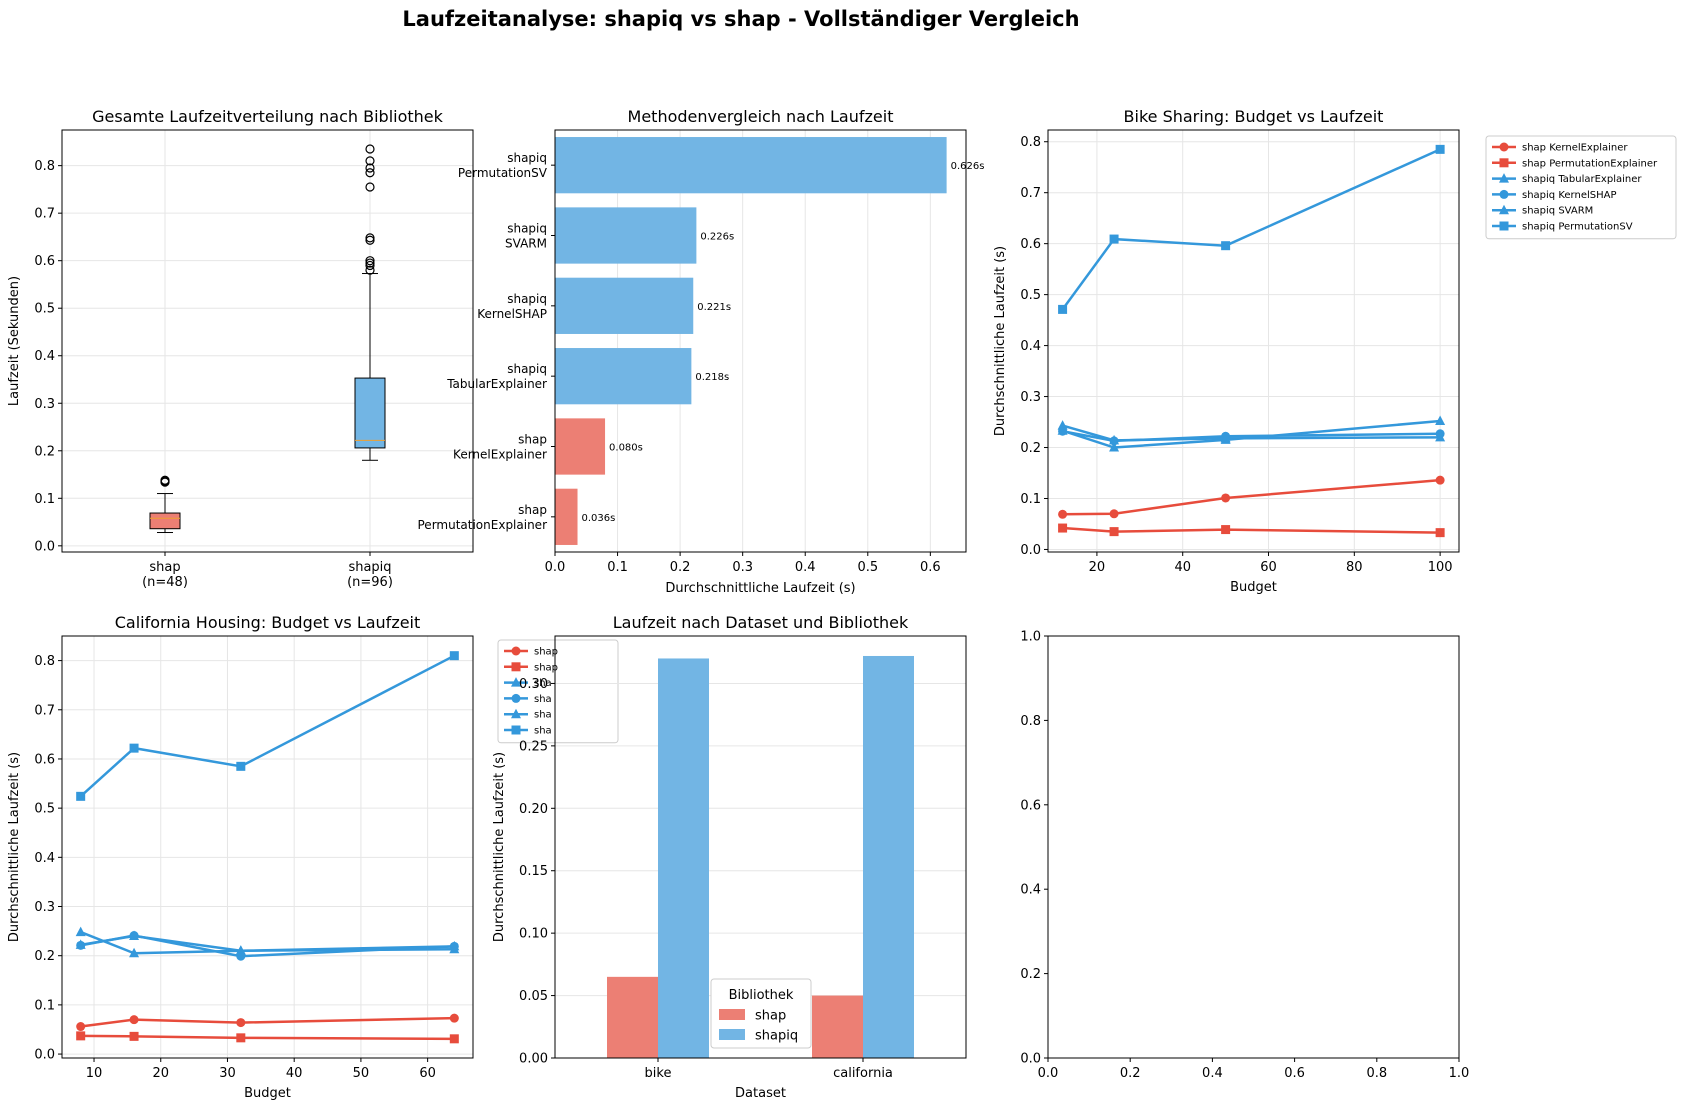 Image resolution: width=1683 pixels, height=1107 pixels. Describe the element at coordinates (160, 1073) in the screenshot. I see `cal-xtick-label: 20` at that location.